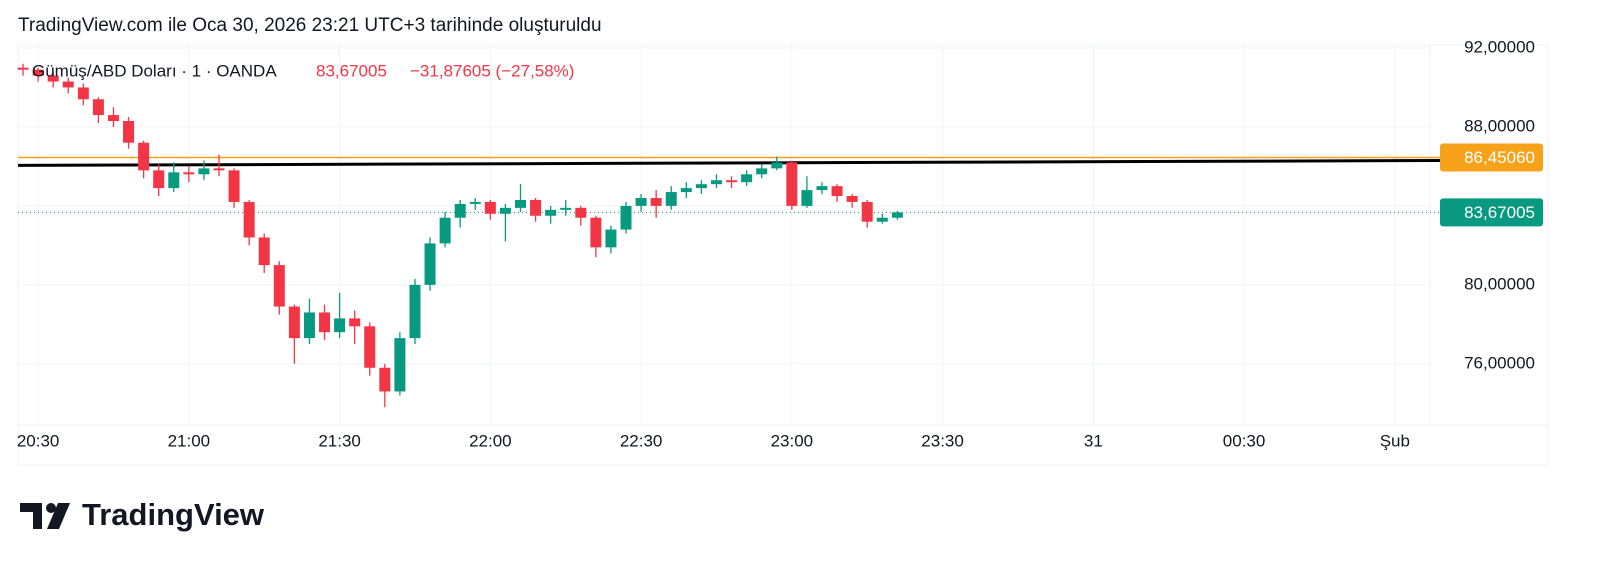 This screenshot has width=1600, height=575. Describe the element at coordinates (942, 440) in the screenshot. I see `x-tick-label: 23:30` at that location.